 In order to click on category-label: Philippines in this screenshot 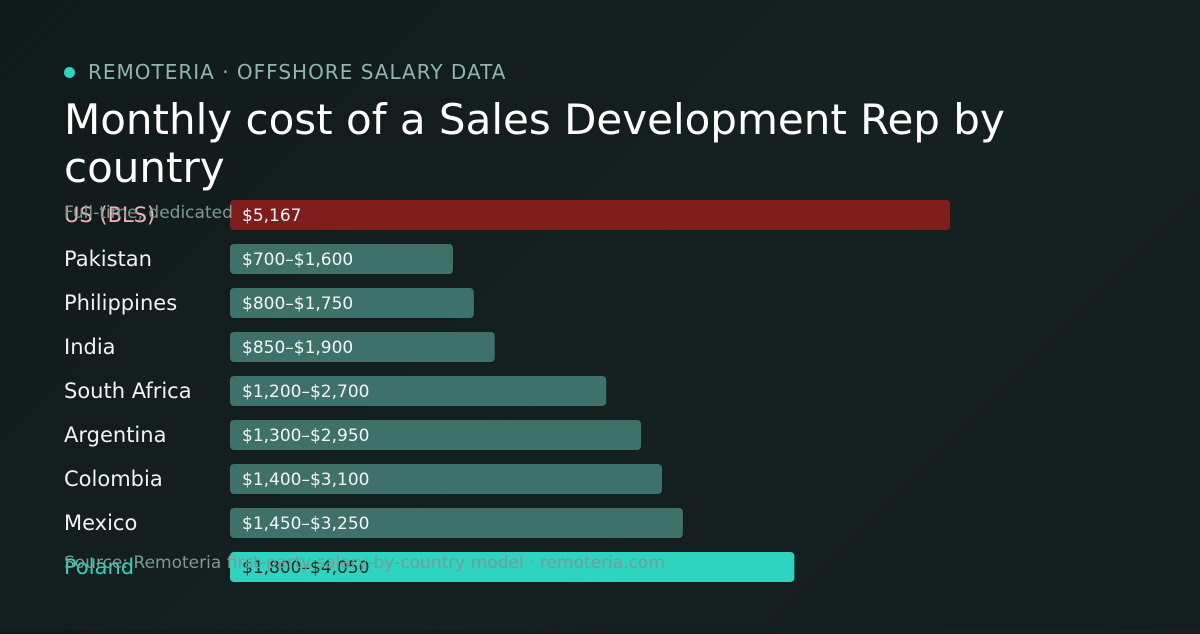, I will do `click(120, 303)`.